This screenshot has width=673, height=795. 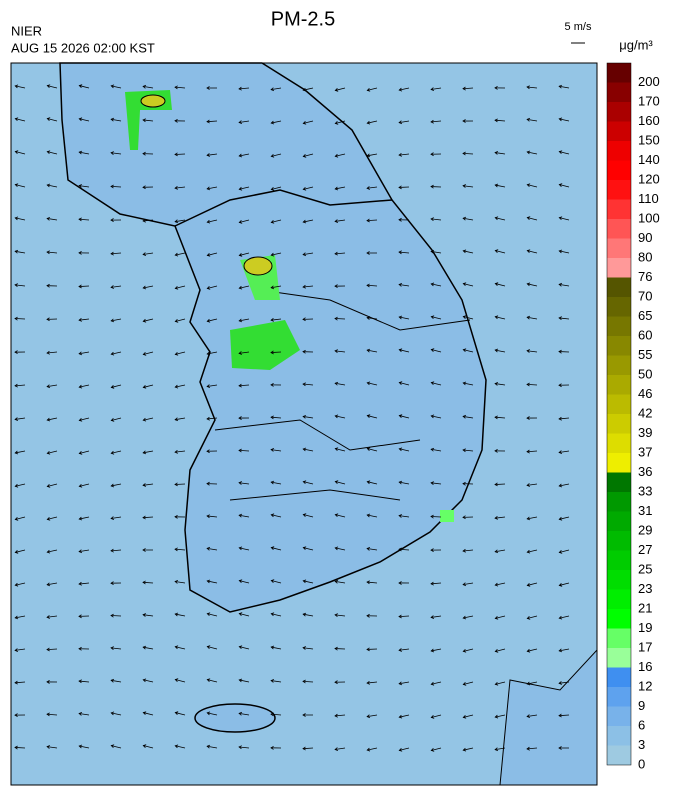 I want to click on legend-label: 25, so click(x=645, y=568).